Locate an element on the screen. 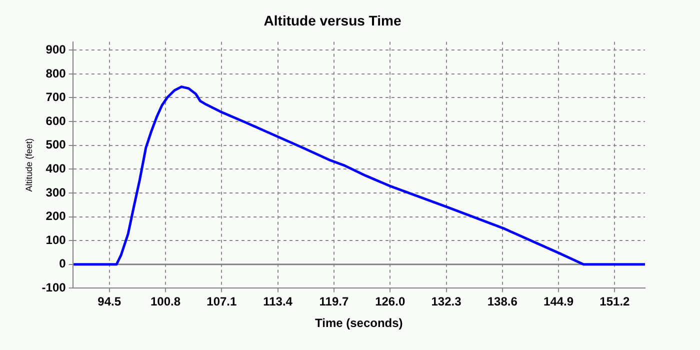 This screenshot has width=700, height=350. x-axis-title: Time (seconds) is located at coordinates (359, 323).